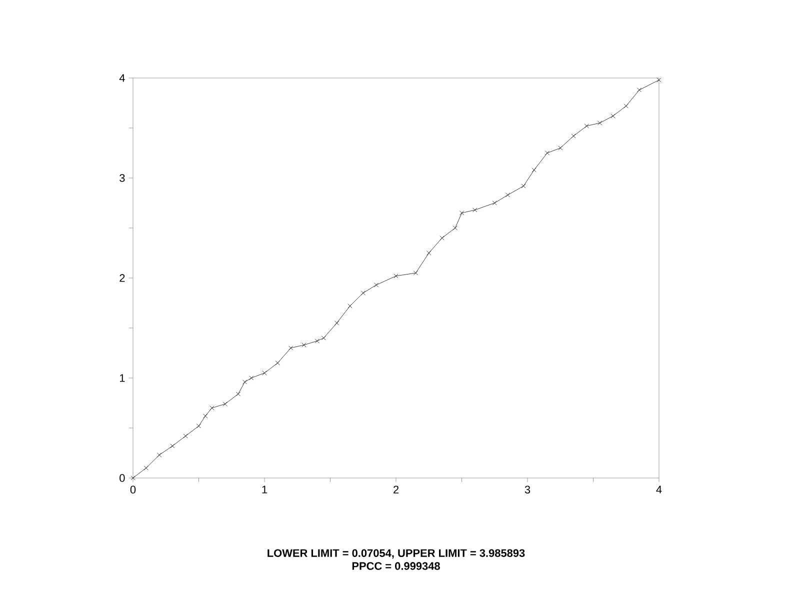 Image resolution: width=792 pixels, height=612 pixels. I want to click on x-tick-label: 2, so click(396, 490).